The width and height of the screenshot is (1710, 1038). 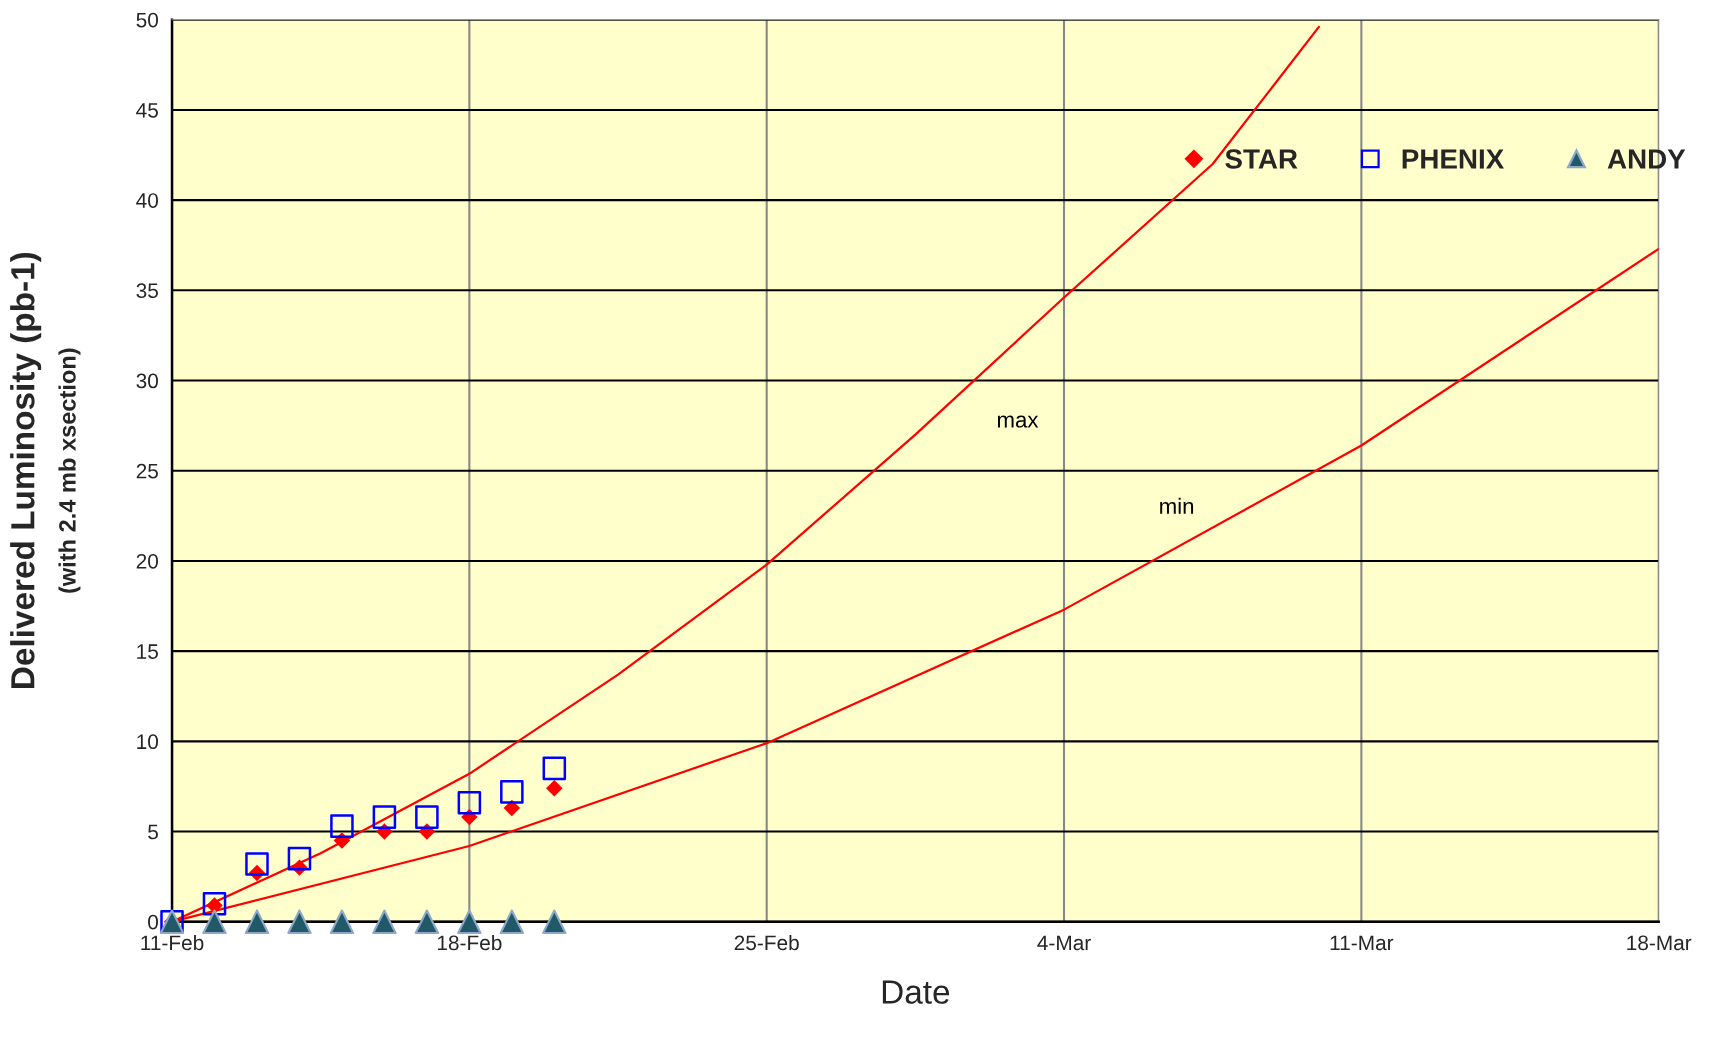 I want to click on y-tick-label: 0, so click(x=153, y=922).